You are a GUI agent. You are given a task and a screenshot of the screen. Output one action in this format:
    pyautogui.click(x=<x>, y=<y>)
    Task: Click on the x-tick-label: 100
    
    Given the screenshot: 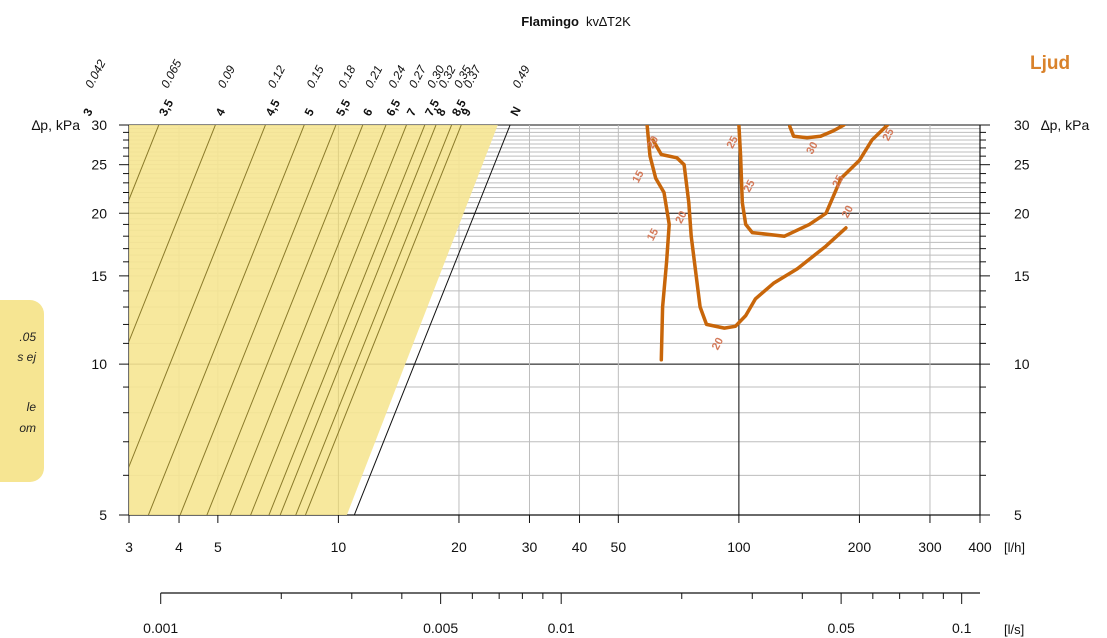 What is the action you would take?
    pyautogui.click(x=739, y=547)
    